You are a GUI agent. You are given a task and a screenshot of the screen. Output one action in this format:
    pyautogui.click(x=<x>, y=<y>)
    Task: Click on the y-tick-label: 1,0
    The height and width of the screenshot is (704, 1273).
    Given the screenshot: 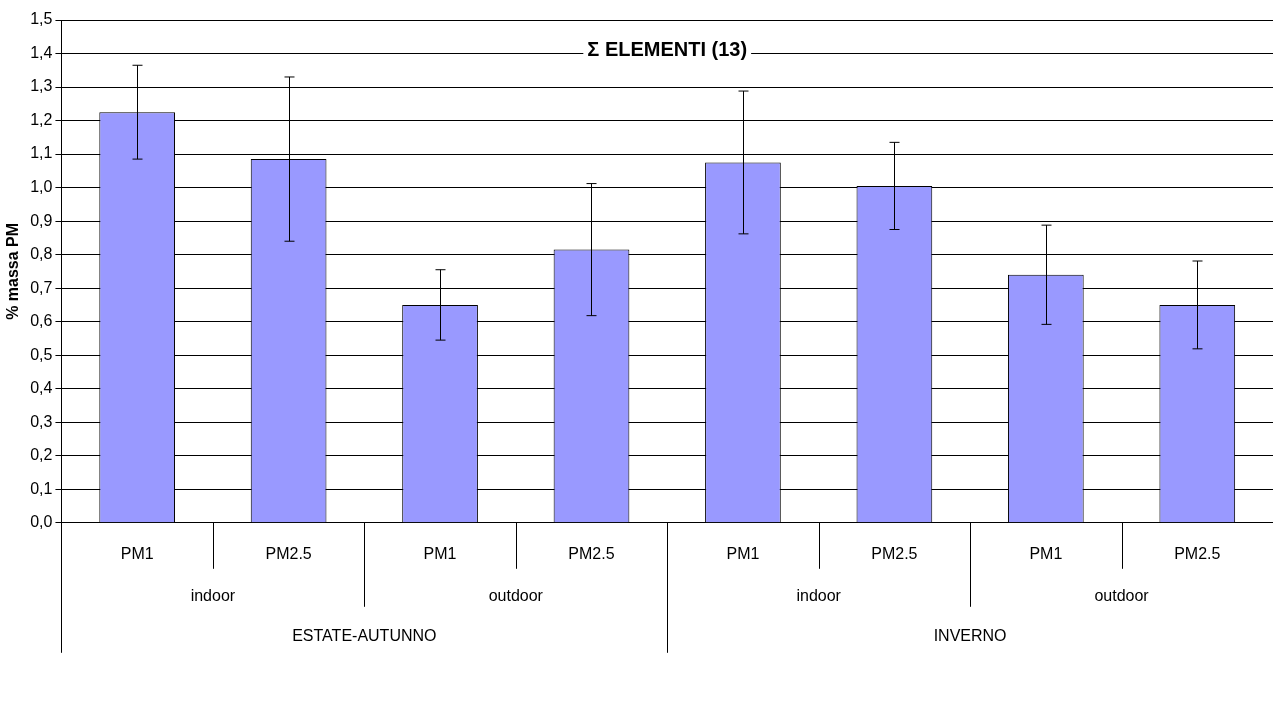 What is the action you would take?
    pyautogui.click(x=41, y=187)
    